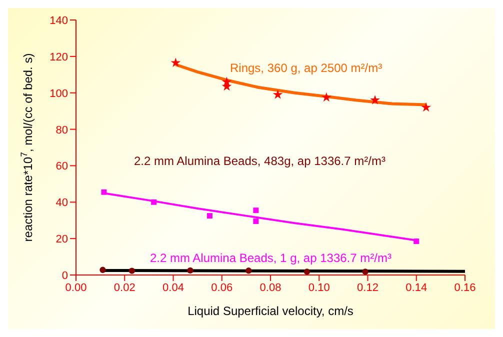 This screenshot has width=503, height=337. Describe the element at coordinates (62, 166) in the screenshot. I see `y-tick-label: 60` at that location.